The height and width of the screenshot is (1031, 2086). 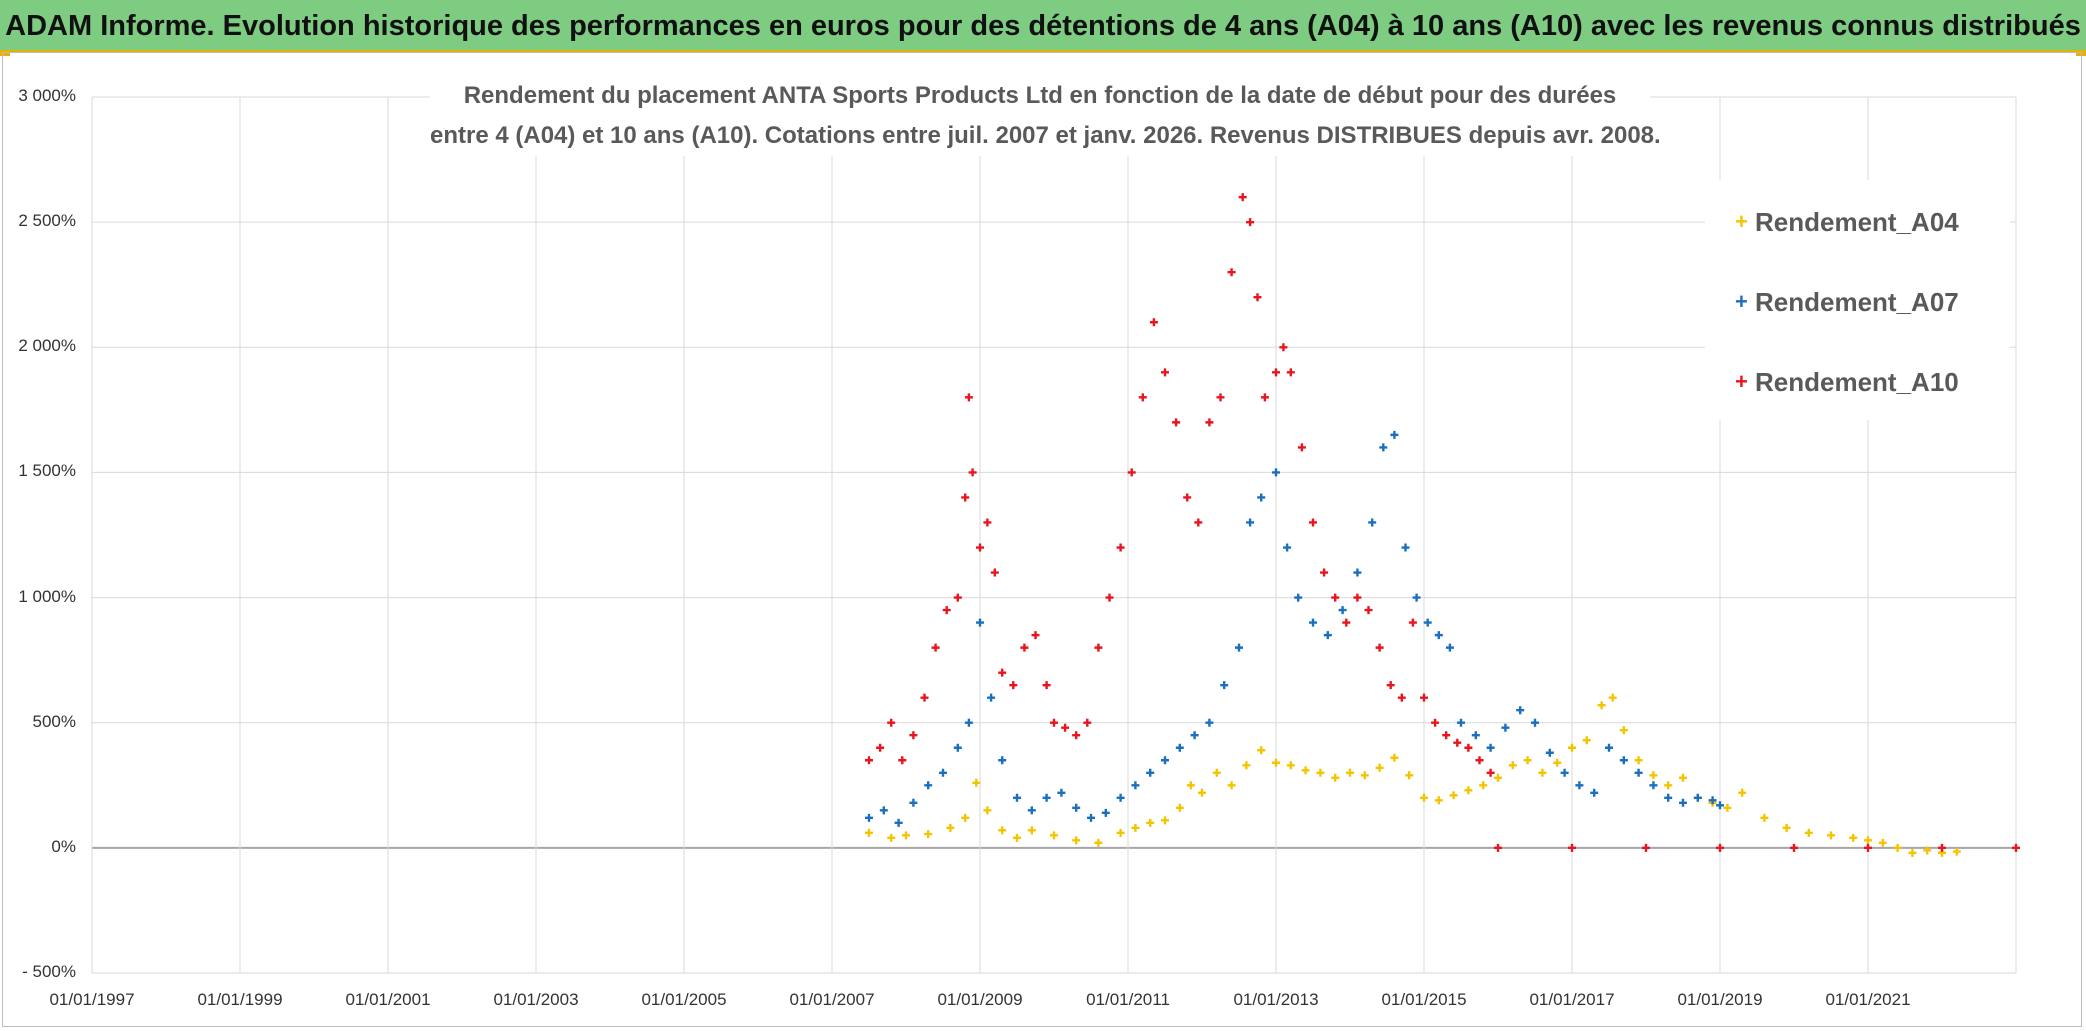 I want to click on x-tick-label: 01/01/1997, so click(x=92, y=999).